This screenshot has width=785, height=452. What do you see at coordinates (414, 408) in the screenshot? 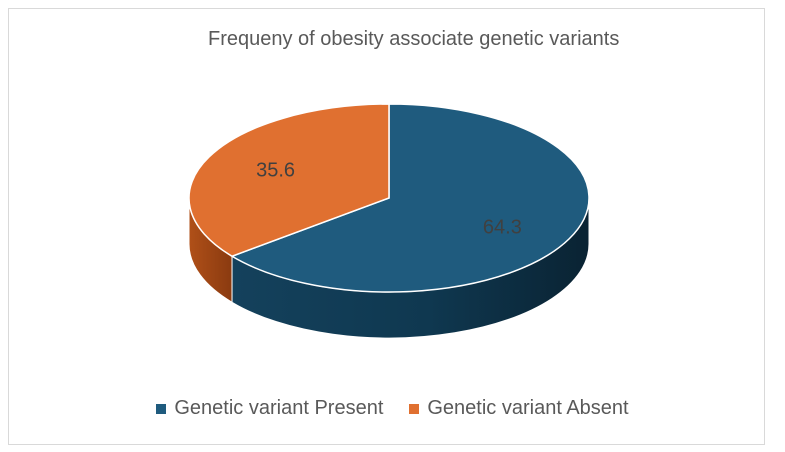
I see `legend-swatch-absent` at bounding box center [414, 408].